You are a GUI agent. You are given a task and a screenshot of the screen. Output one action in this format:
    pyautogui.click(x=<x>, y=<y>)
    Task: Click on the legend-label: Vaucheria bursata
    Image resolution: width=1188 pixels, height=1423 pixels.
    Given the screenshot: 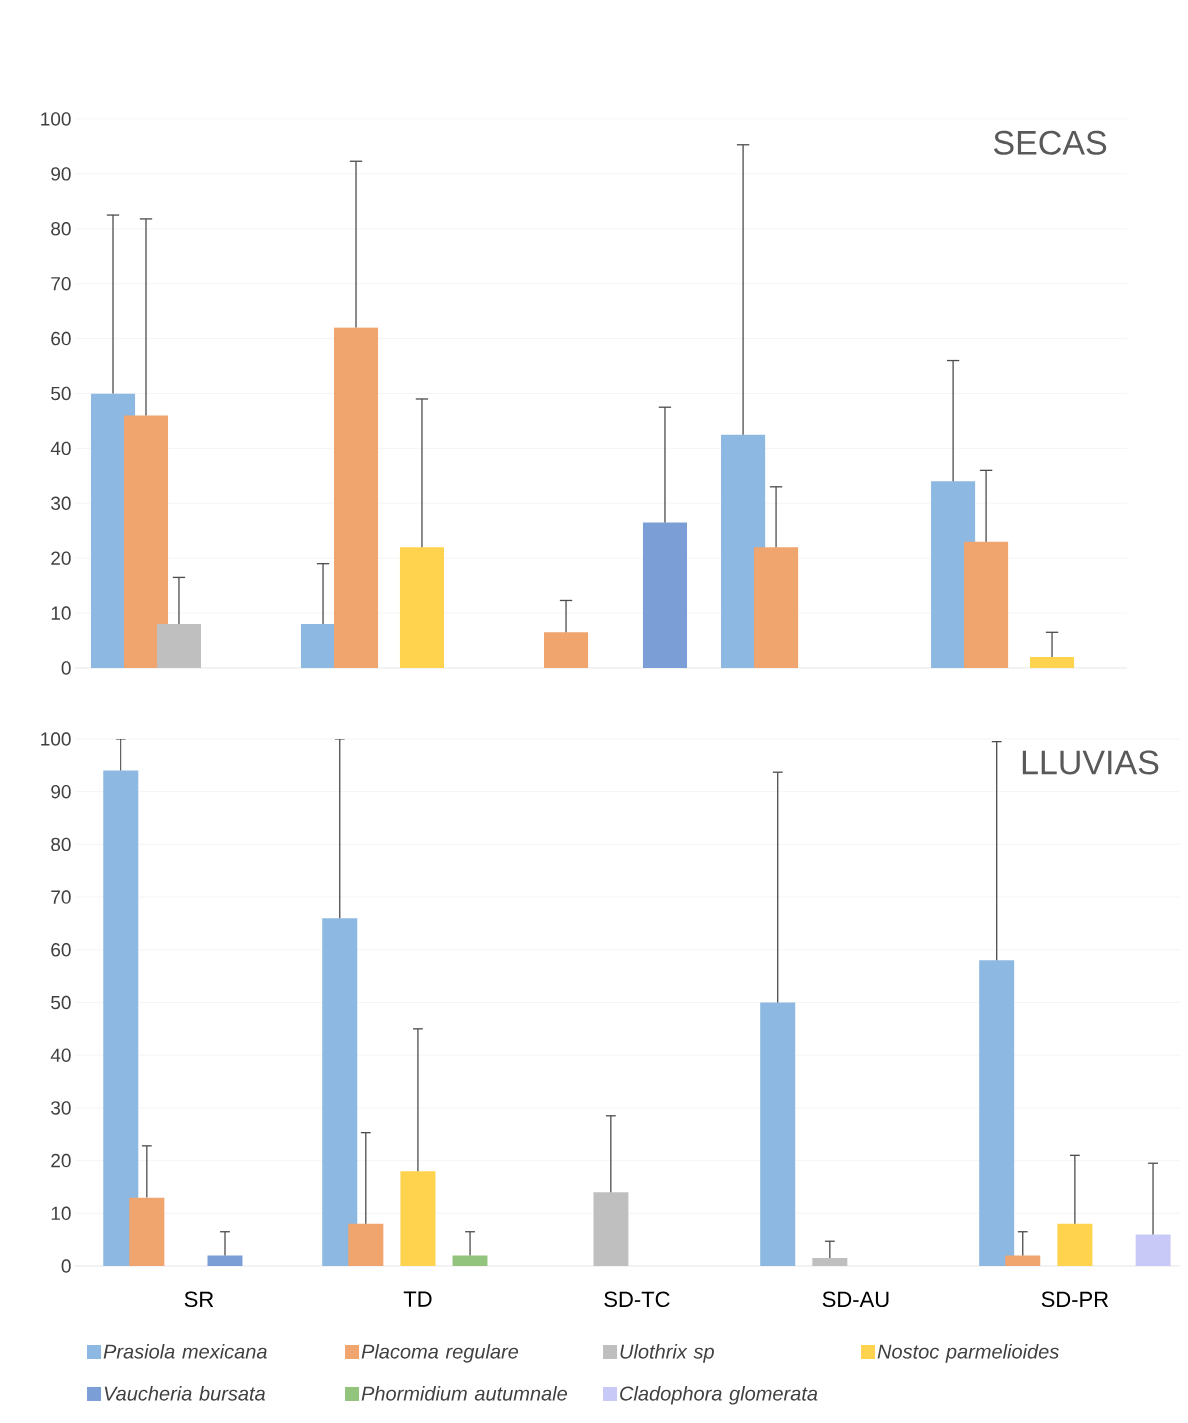 What is the action you would take?
    pyautogui.click(x=185, y=1393)
    